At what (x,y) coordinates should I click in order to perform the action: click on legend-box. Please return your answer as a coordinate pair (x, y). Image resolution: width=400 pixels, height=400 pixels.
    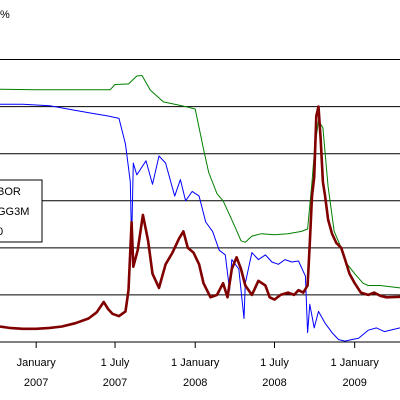
    Looking at the image, I should click on (21, 211).